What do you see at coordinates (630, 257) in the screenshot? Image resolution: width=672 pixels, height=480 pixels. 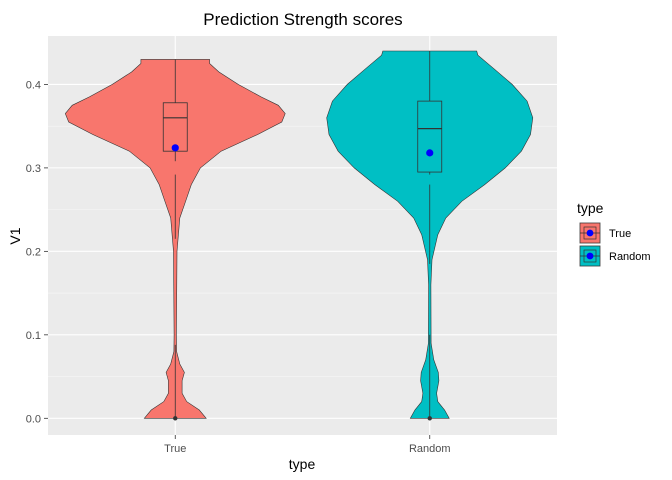 I see `legend-label-random: Random` at bounding box center [630, 257].